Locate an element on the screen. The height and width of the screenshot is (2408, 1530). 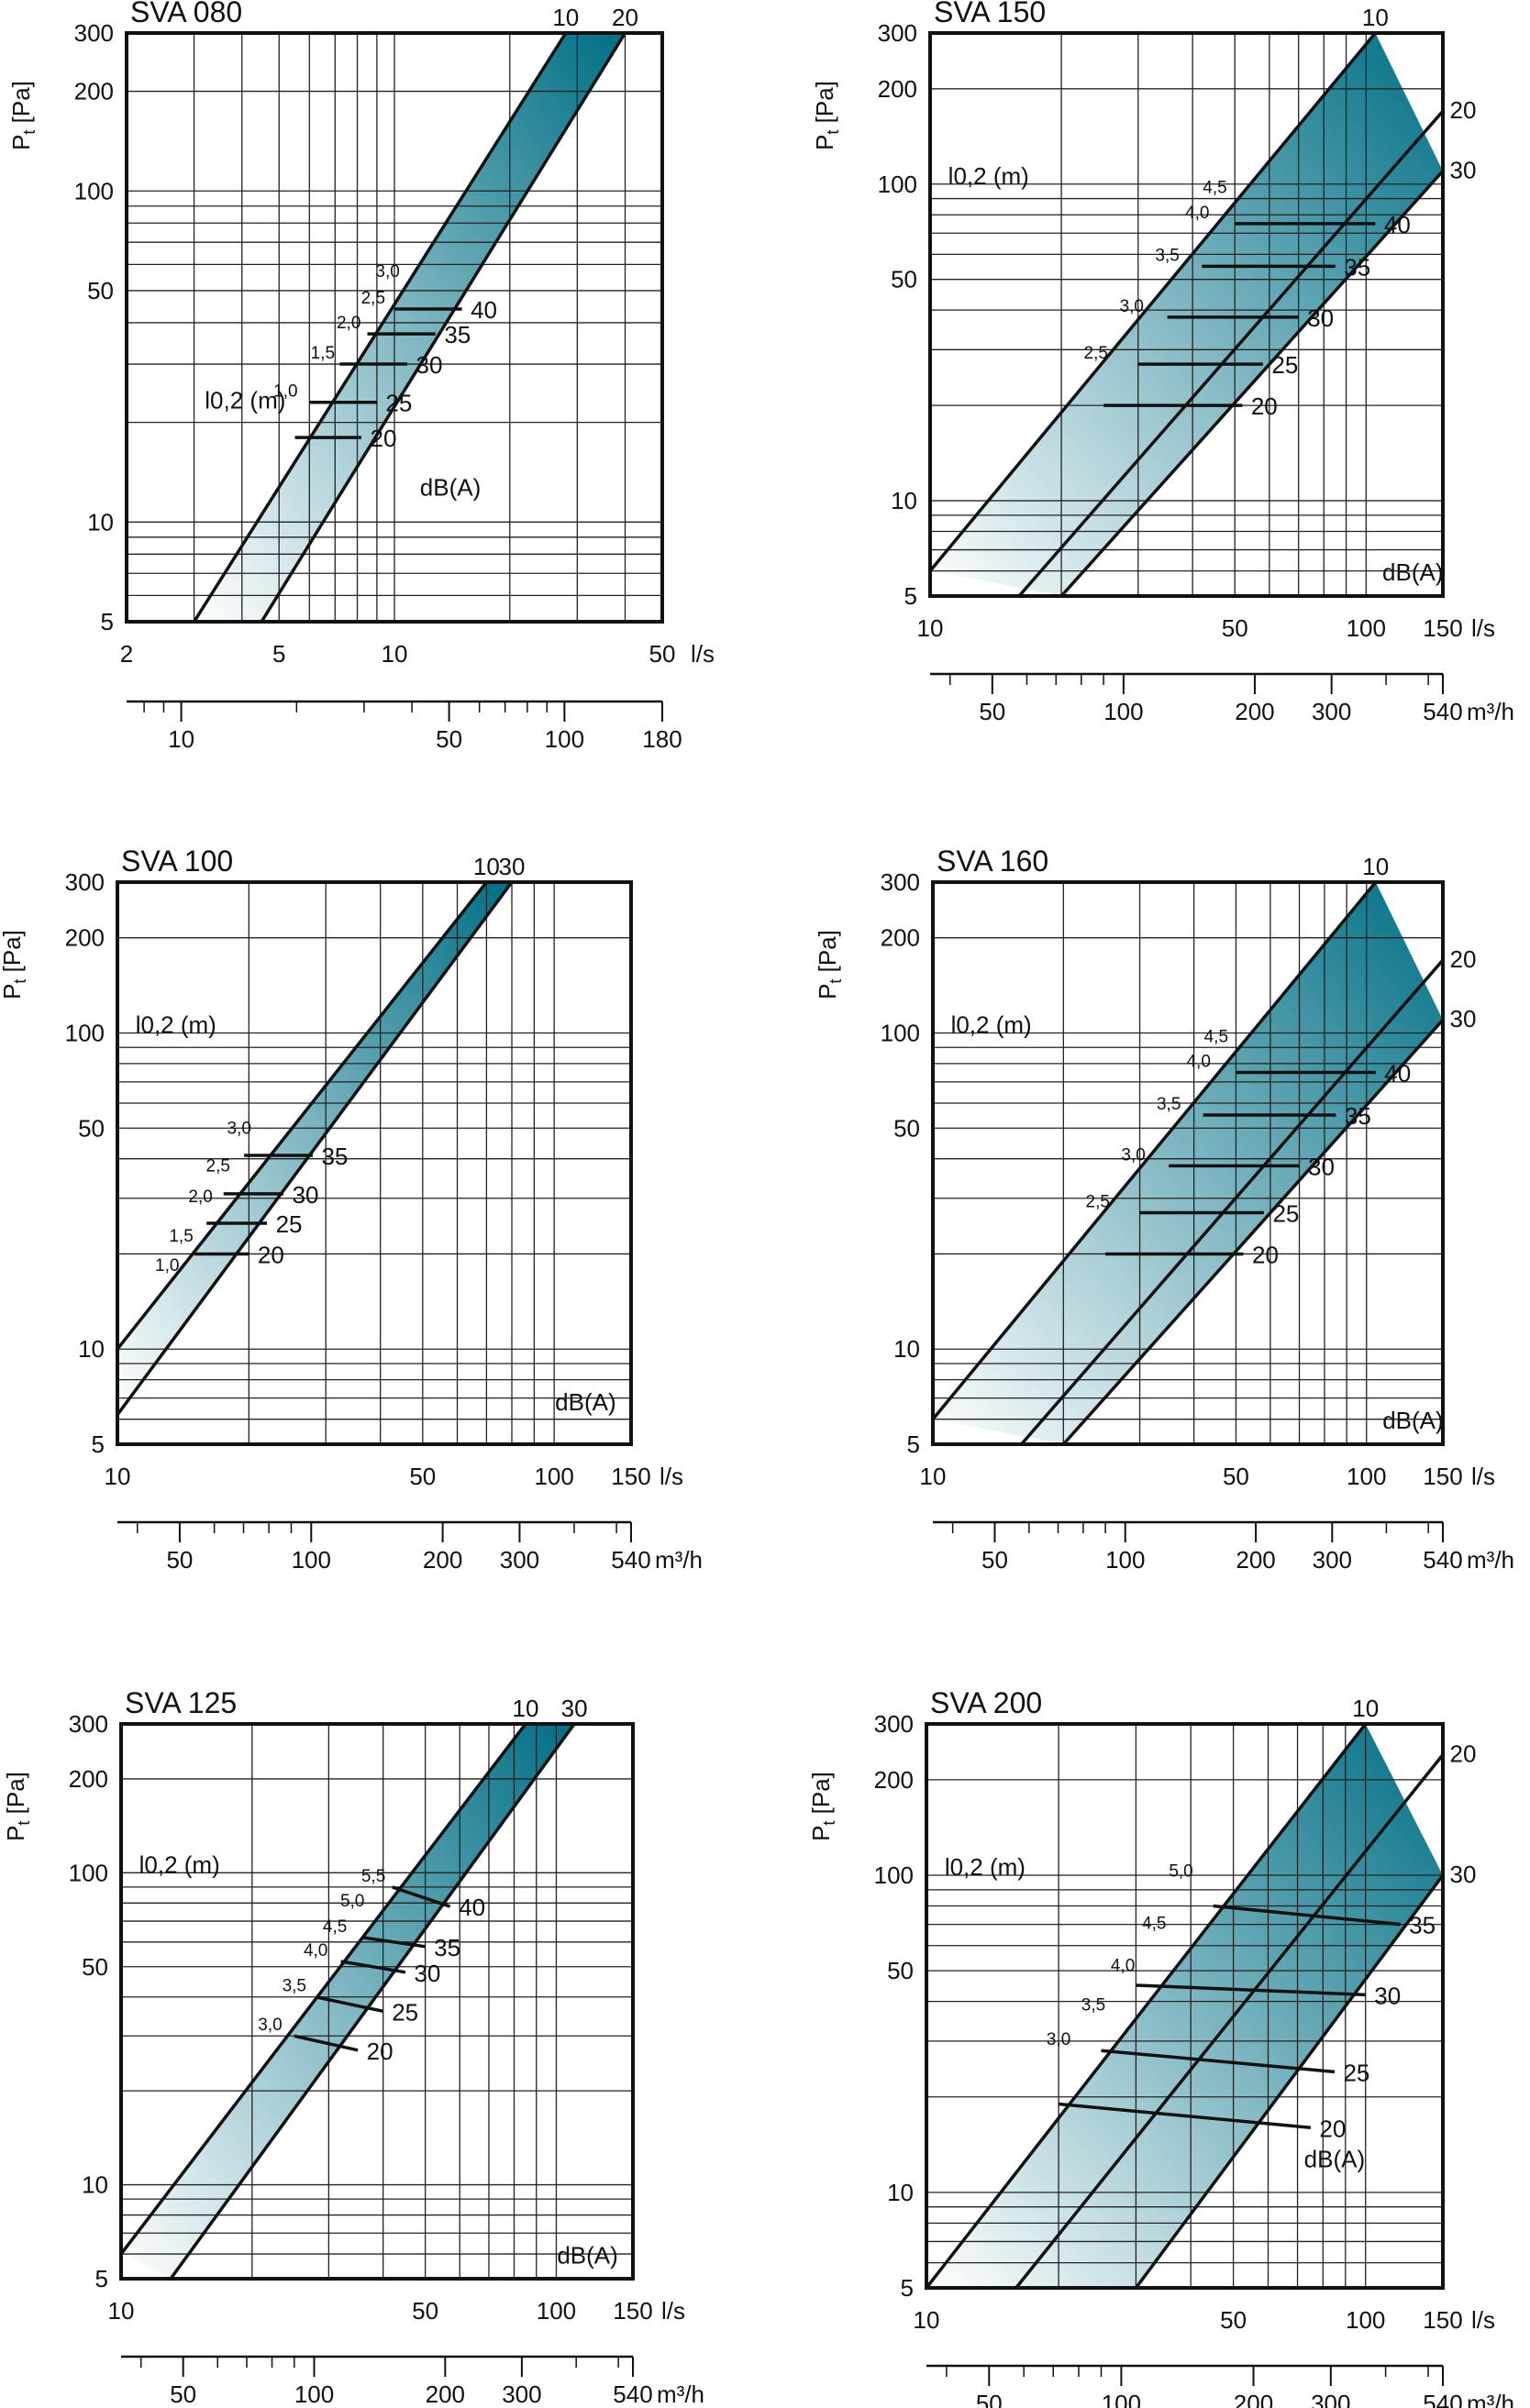
y-tick-label: 50 is located at coordinates (906, 1128).